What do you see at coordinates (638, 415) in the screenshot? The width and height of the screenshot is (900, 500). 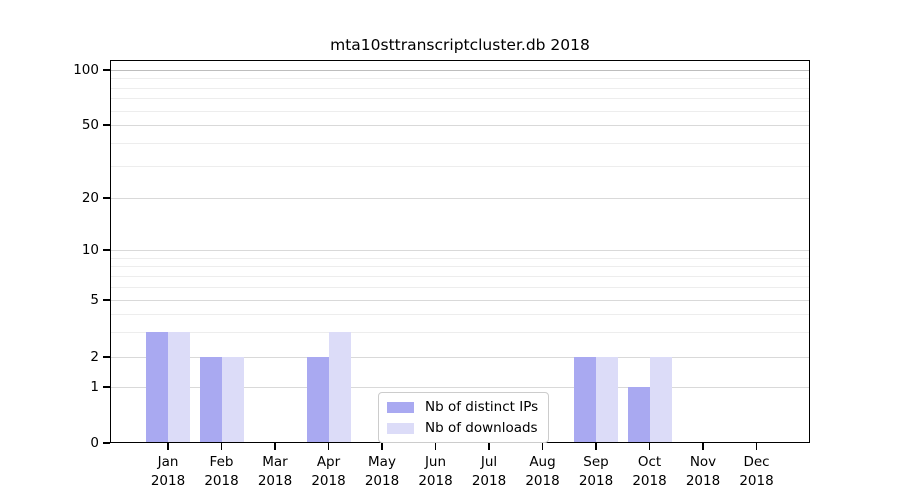 I see `bar-oct-distinct-ips` at bounding box center [638, 415].